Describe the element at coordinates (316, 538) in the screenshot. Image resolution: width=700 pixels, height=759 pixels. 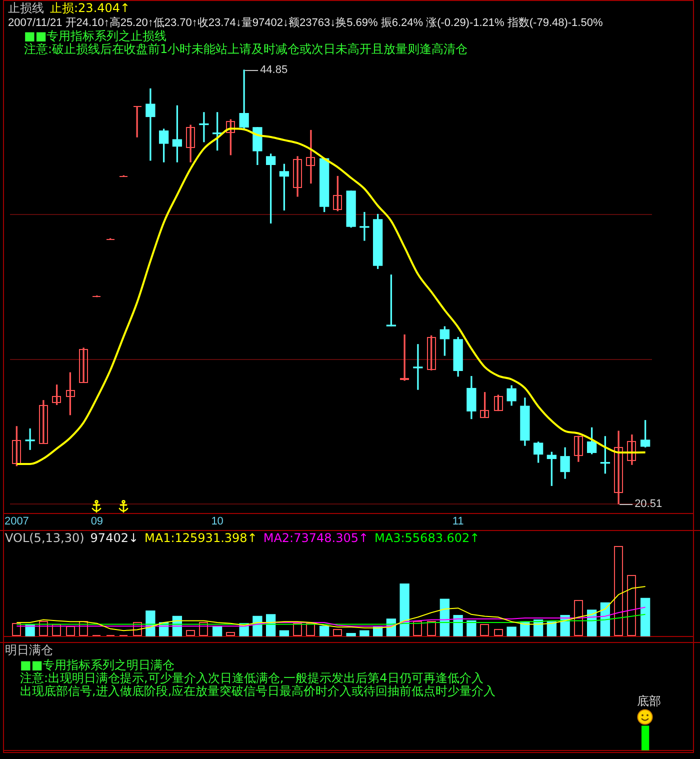
I see `text: MA2:73748.305↑` at that location.